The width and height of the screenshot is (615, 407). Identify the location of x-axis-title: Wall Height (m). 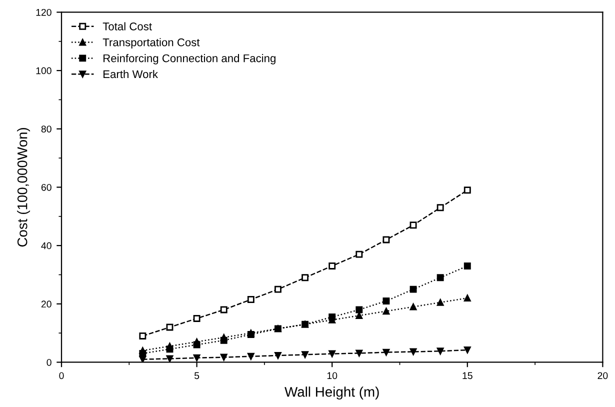
(331, 393).